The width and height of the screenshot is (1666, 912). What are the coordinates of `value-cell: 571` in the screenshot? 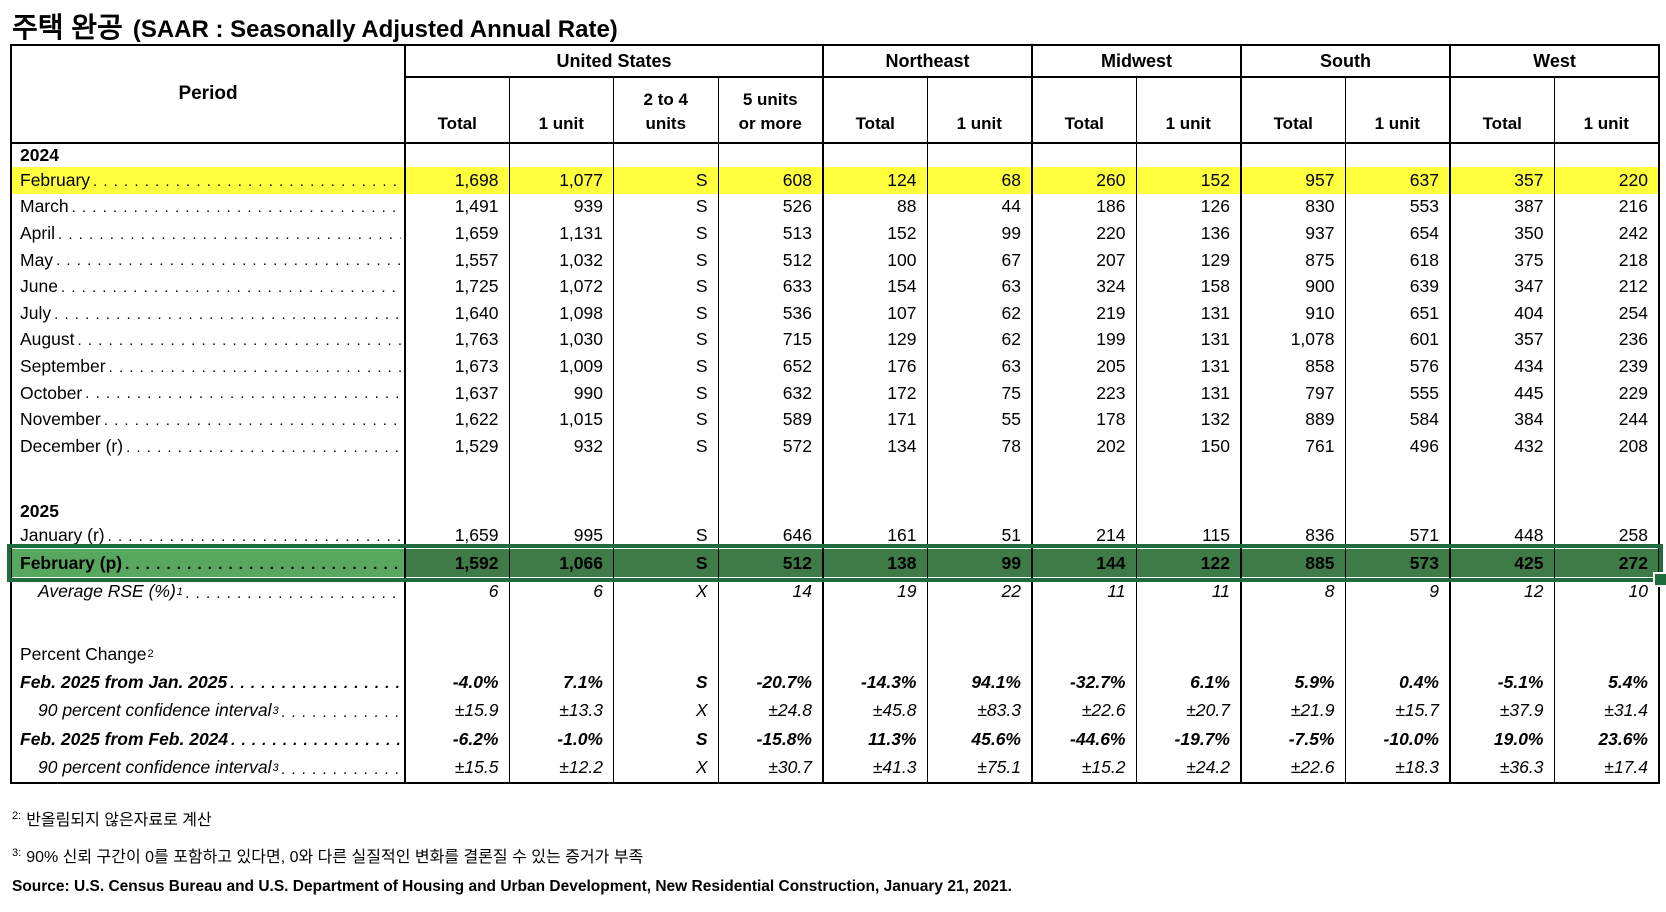 It's located at (1397, 536).